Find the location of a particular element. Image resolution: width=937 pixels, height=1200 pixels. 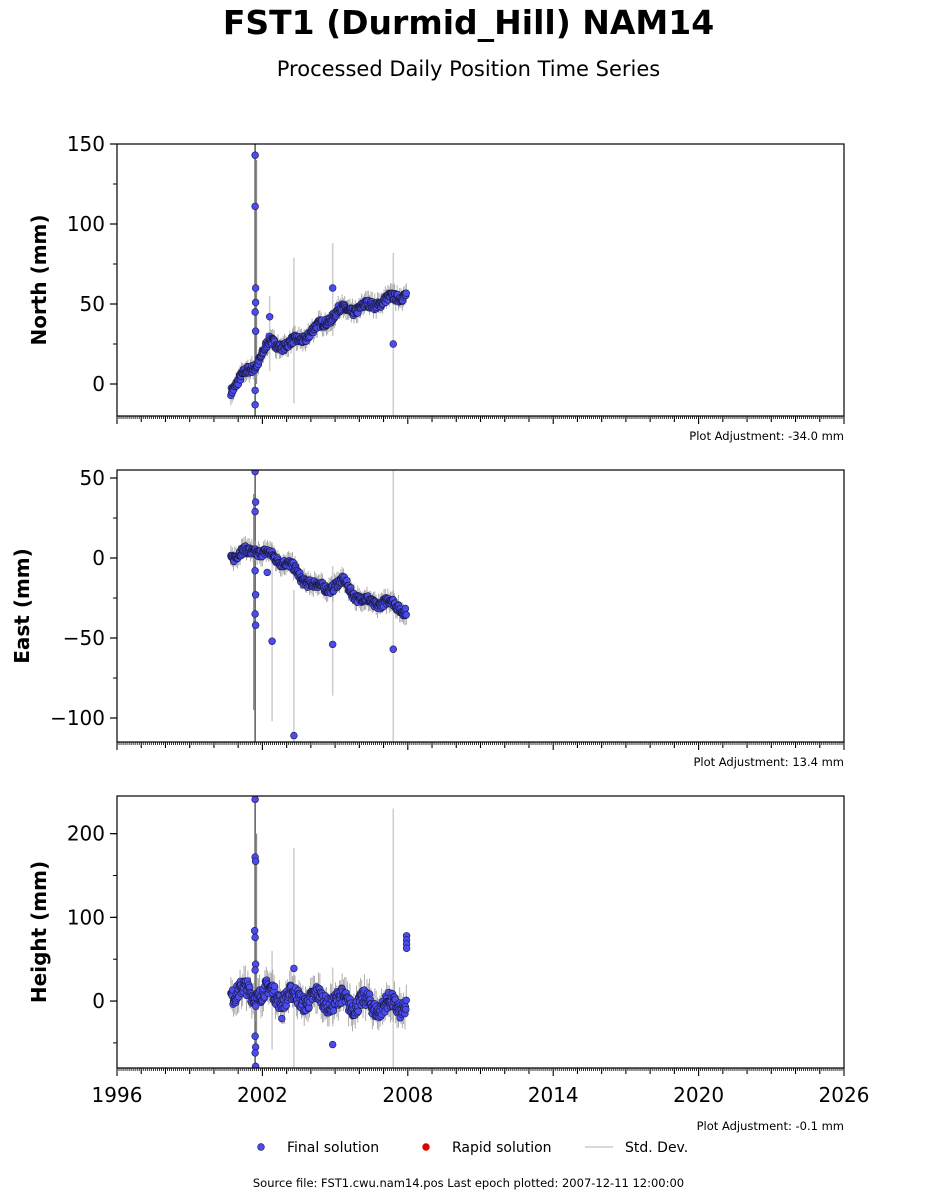

y-axis-label: North (mm) is located at coordinates (39, 279).